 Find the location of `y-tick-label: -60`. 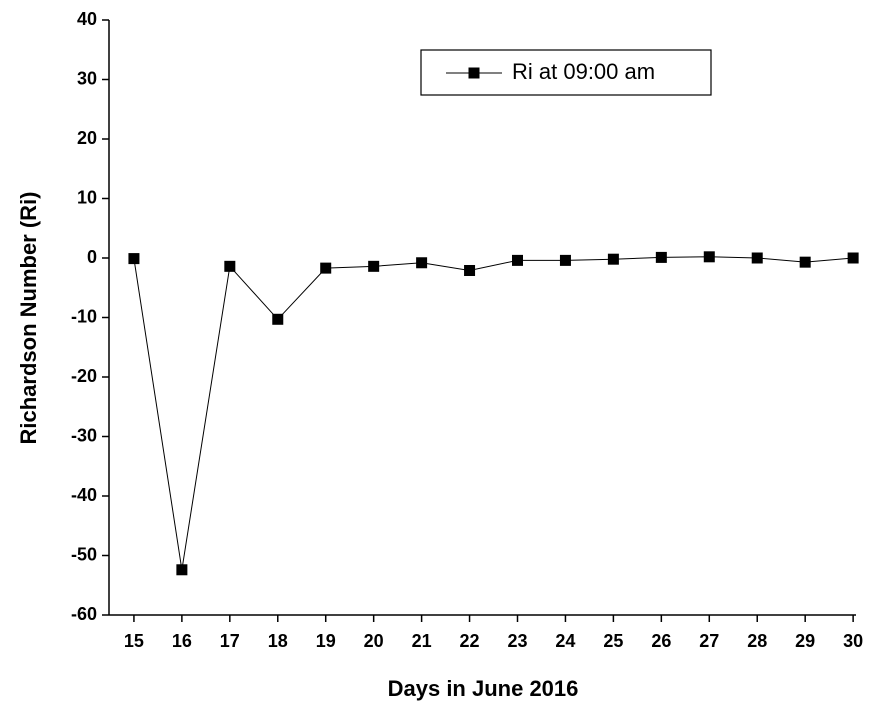

y-tick-label: -60 is located at coordinates (84, 614).